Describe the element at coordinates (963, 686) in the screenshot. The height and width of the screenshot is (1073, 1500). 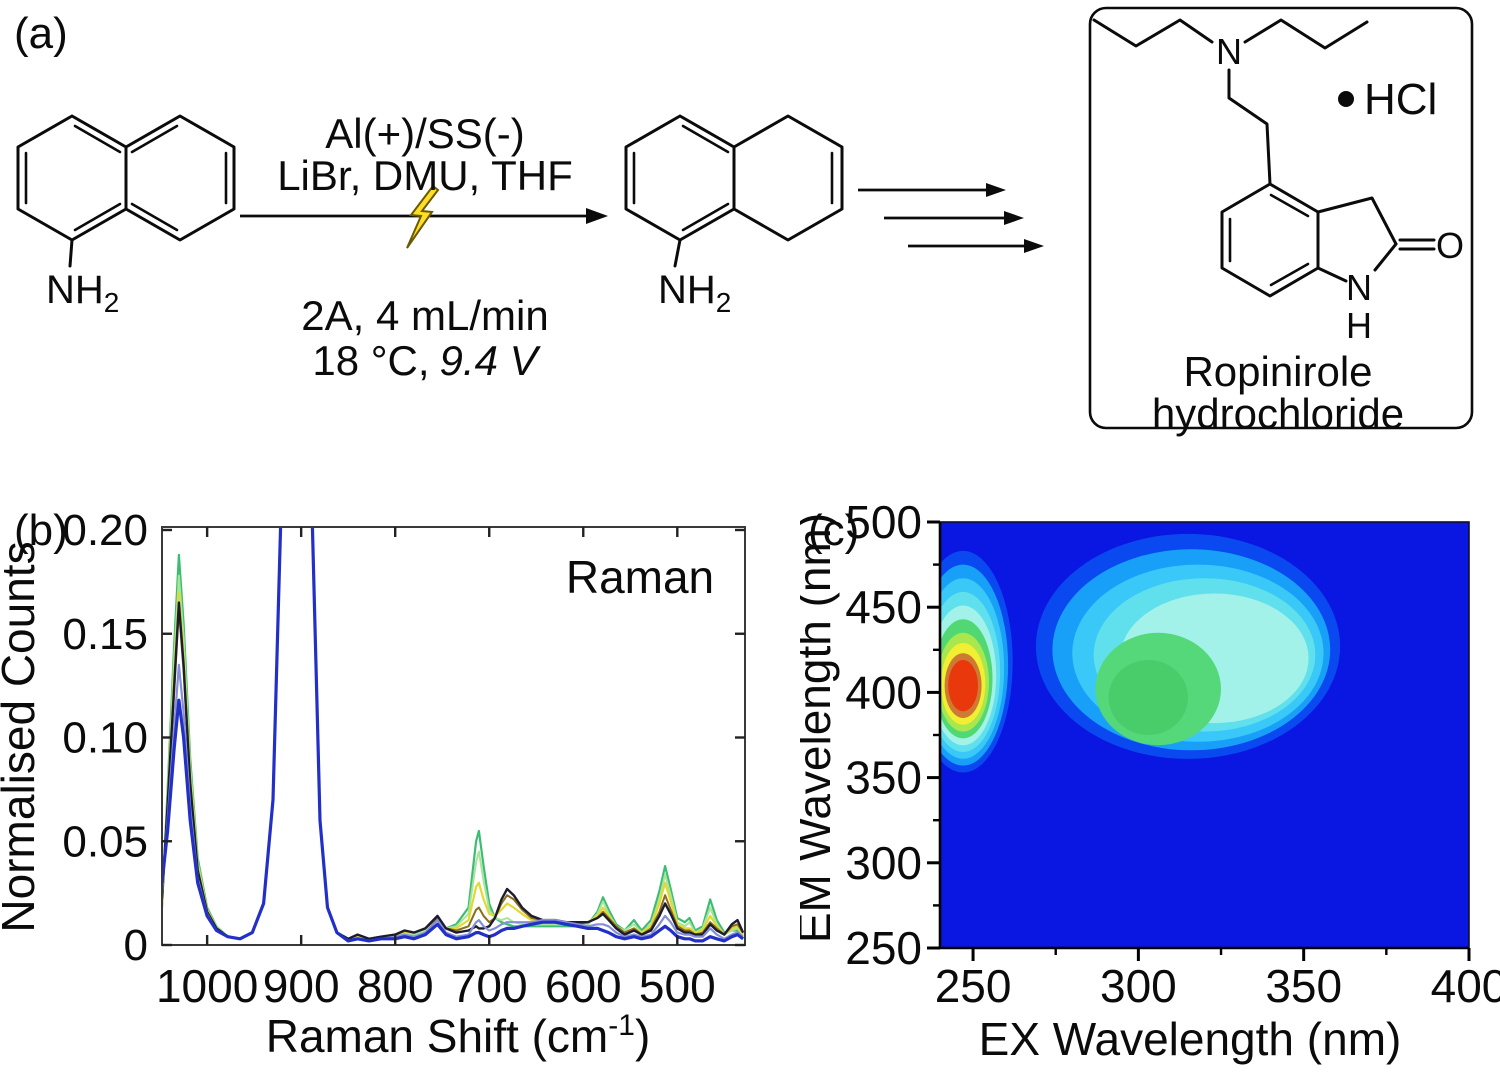
I see `uv-excitation-hotspot-level` at that location.